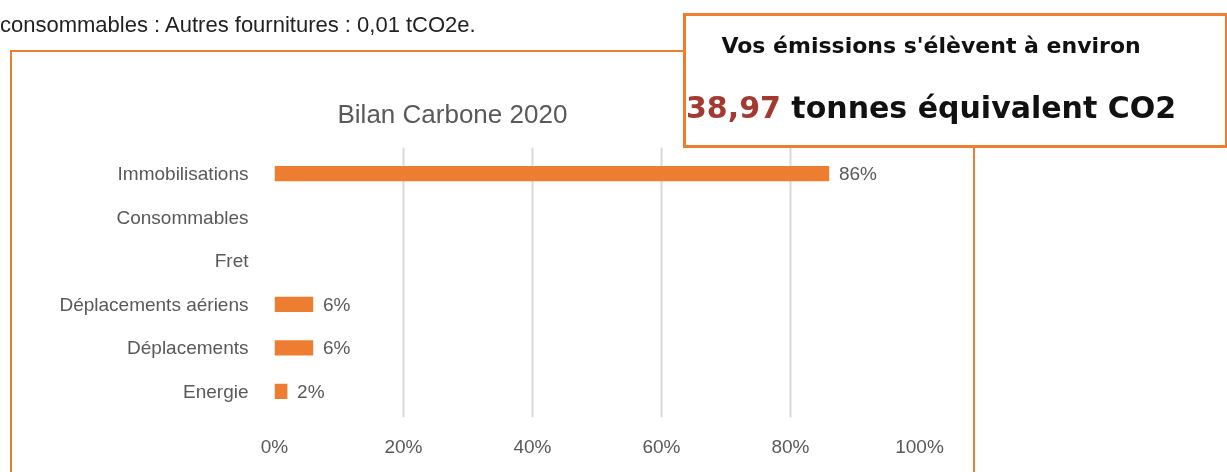 This screenshot has height=472, width=1227. Describe the element at coordinates (661, 446) in the screenshot. I see `x-tick-label: 60%` at that location.